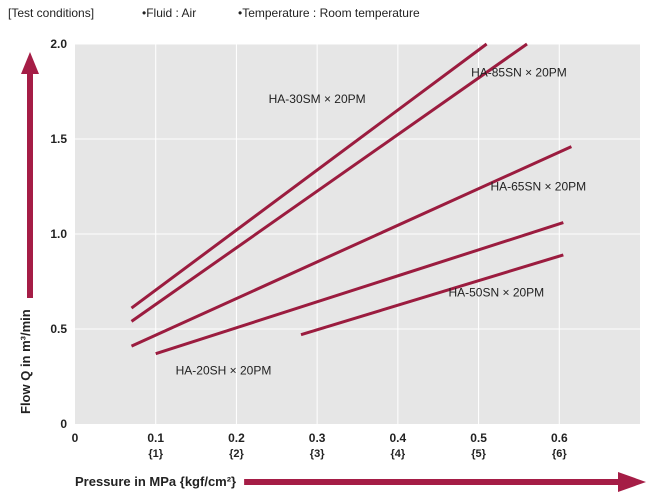 This screenshot has width=655, height=502. I want to click on x-tick-sublabel: {3}, so click(317, 454).